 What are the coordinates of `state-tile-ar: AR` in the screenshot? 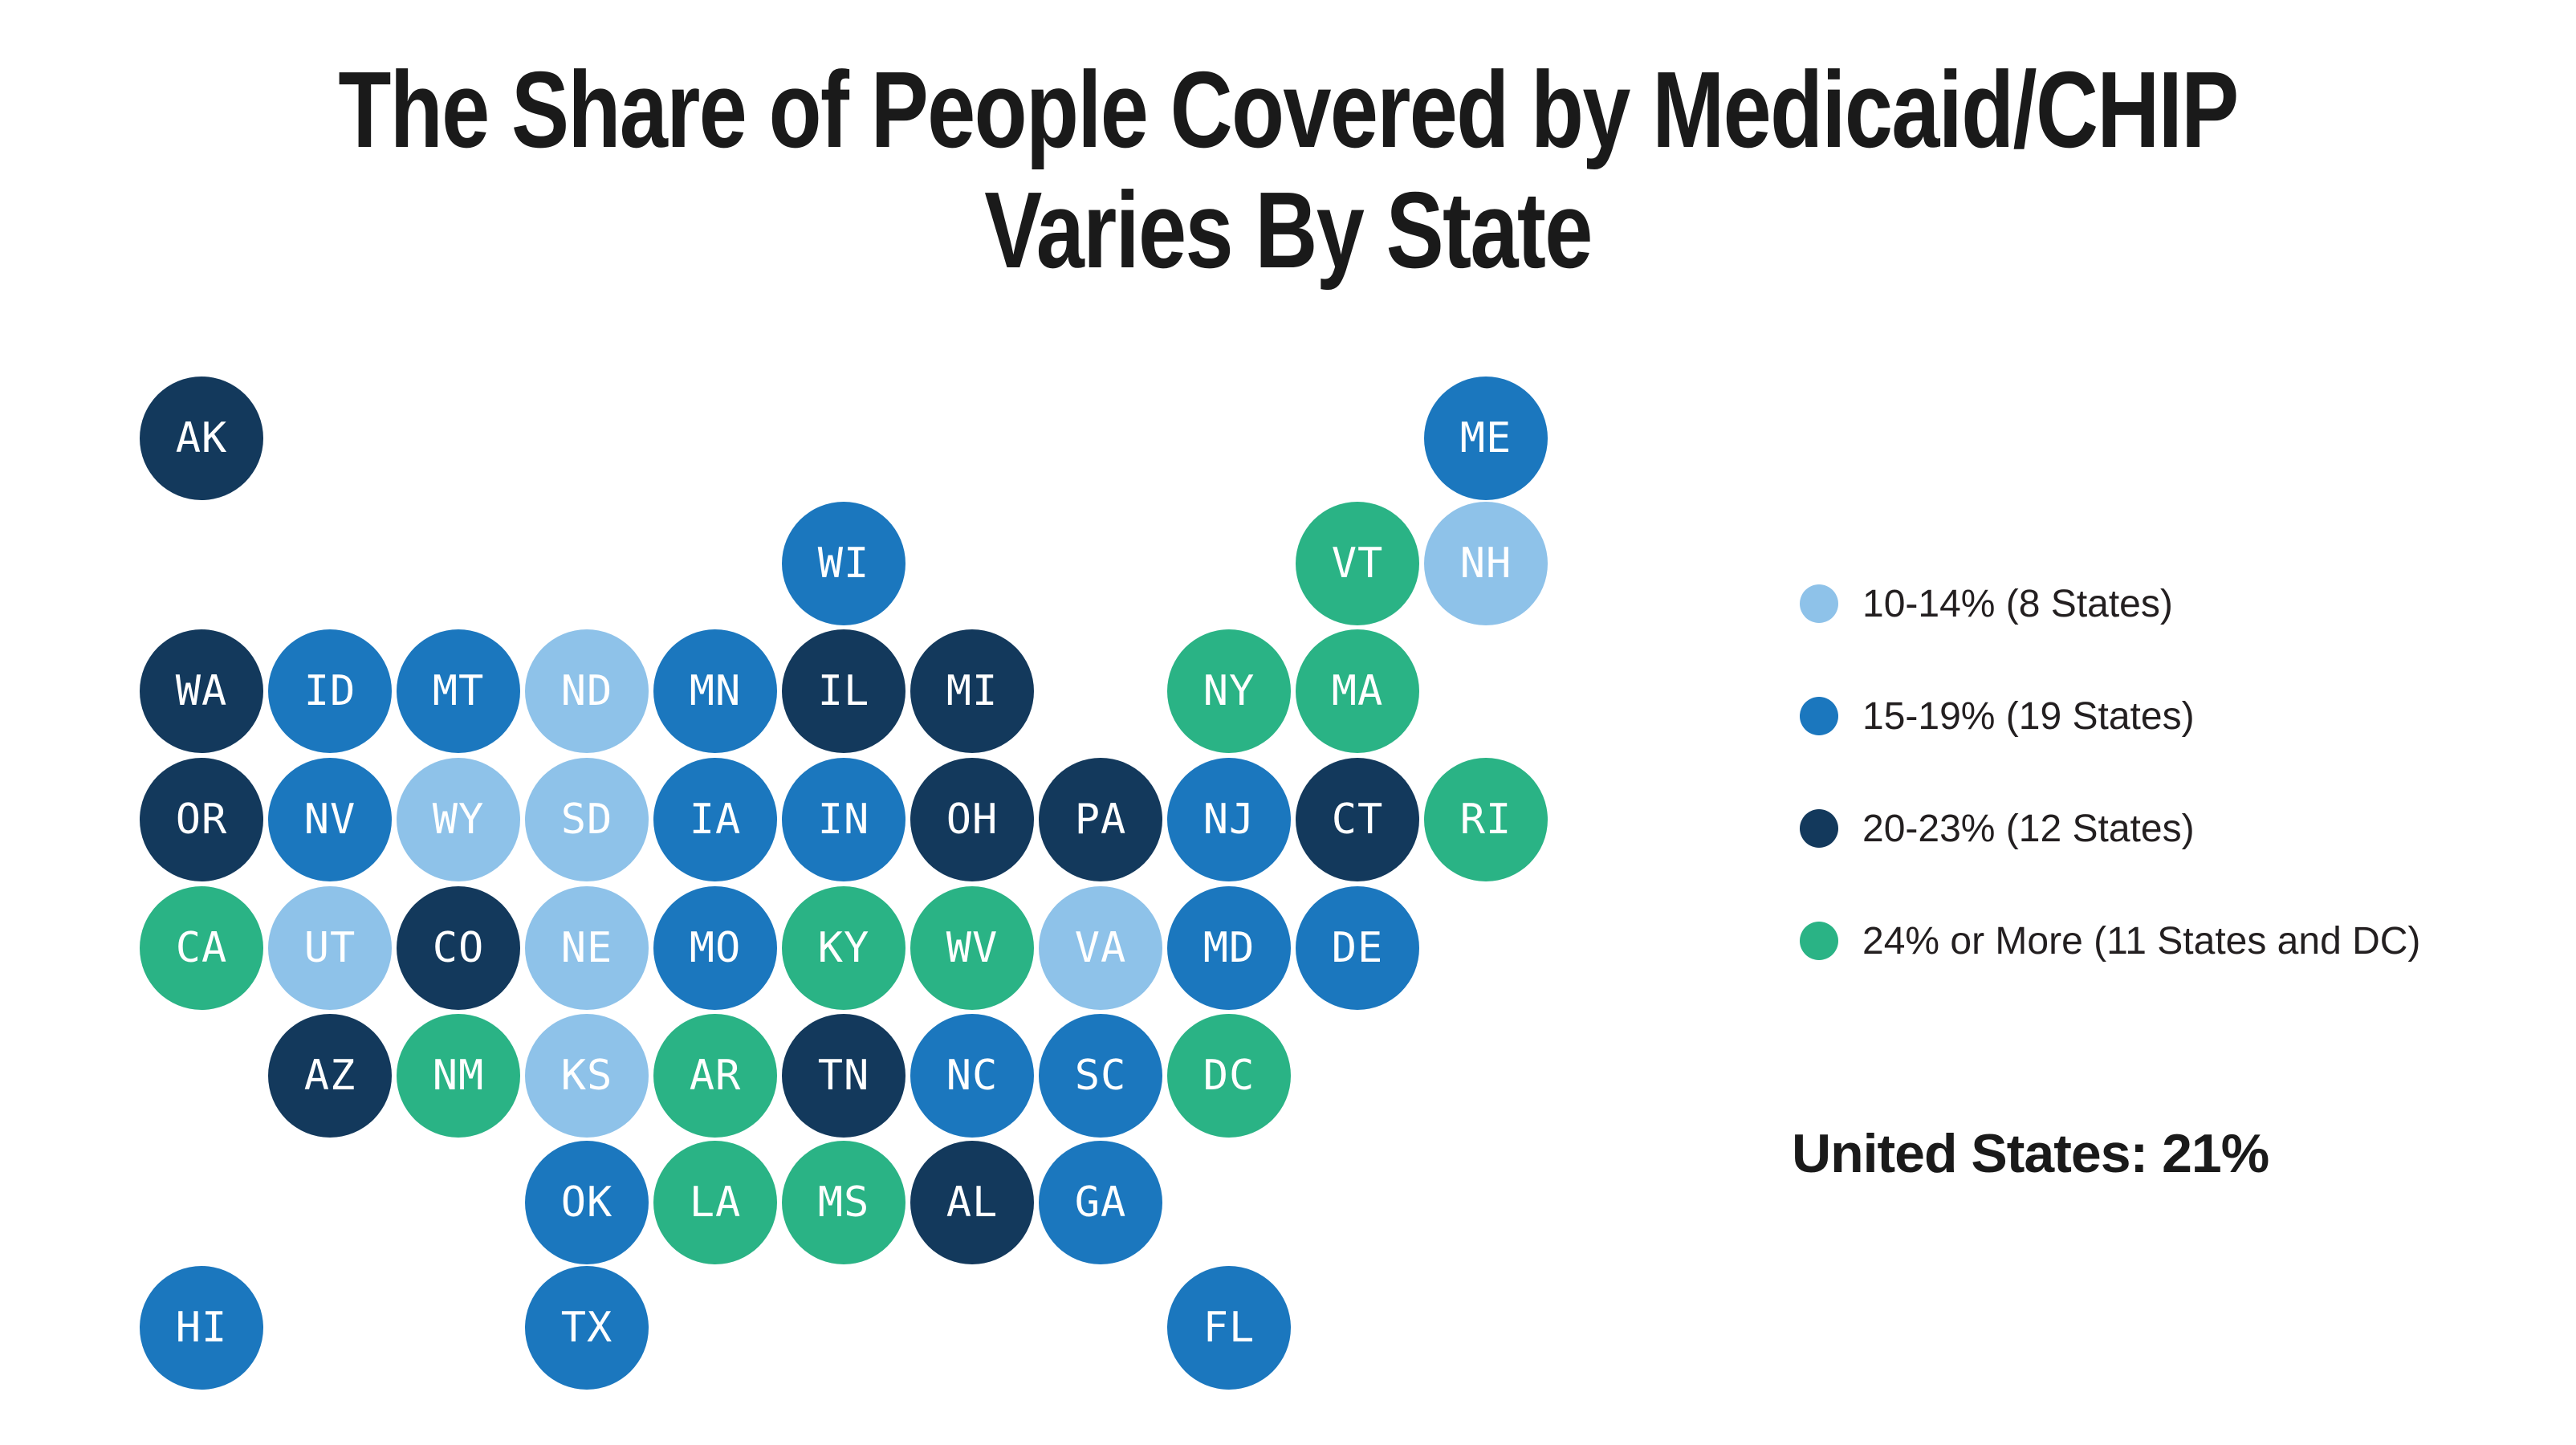 It's located at (715, 1076).